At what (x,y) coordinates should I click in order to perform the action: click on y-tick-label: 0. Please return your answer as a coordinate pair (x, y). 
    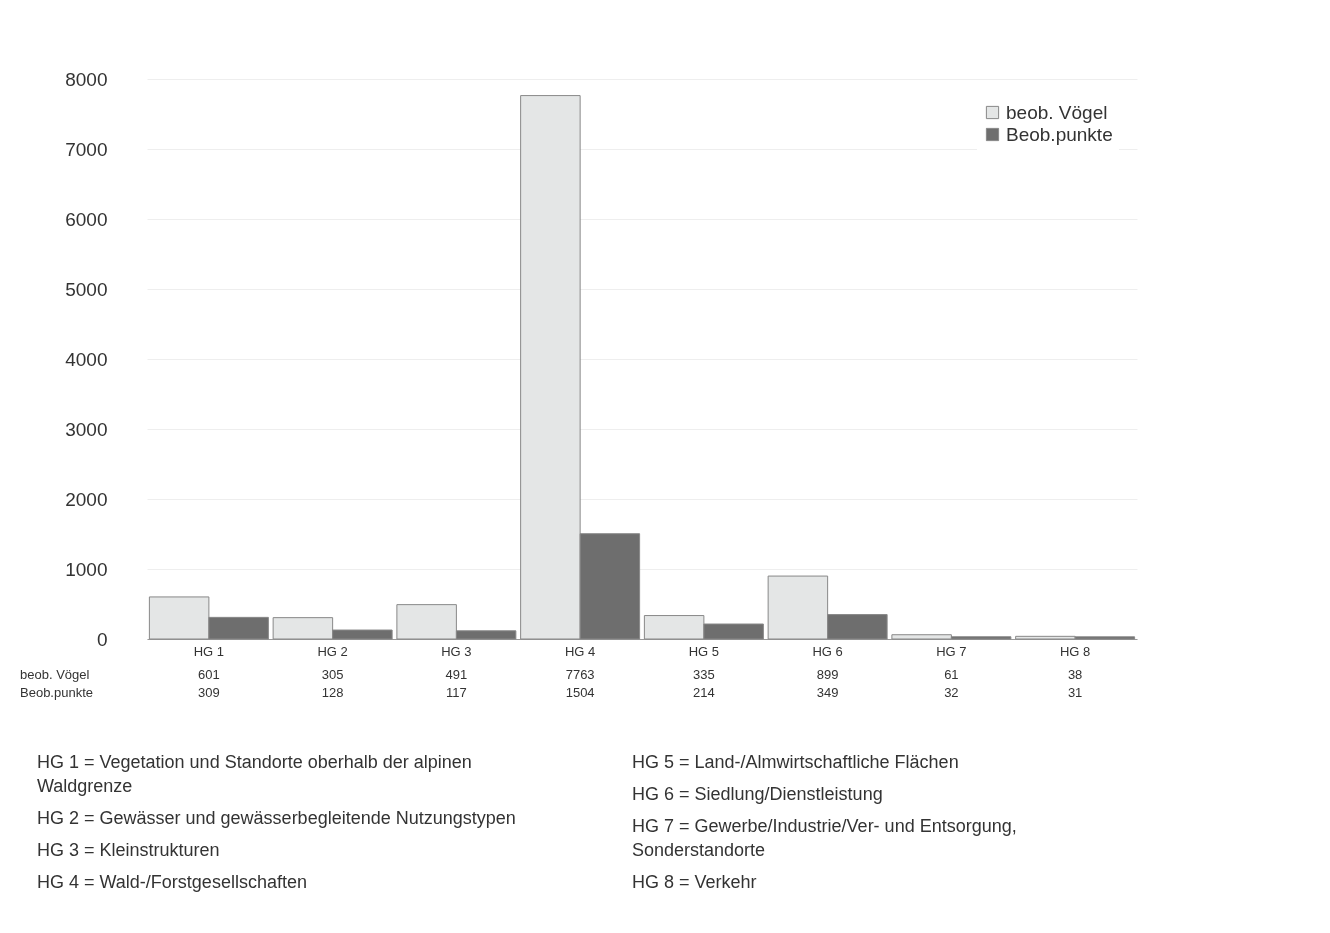
    Looking at the image, I should click on (102, 639).